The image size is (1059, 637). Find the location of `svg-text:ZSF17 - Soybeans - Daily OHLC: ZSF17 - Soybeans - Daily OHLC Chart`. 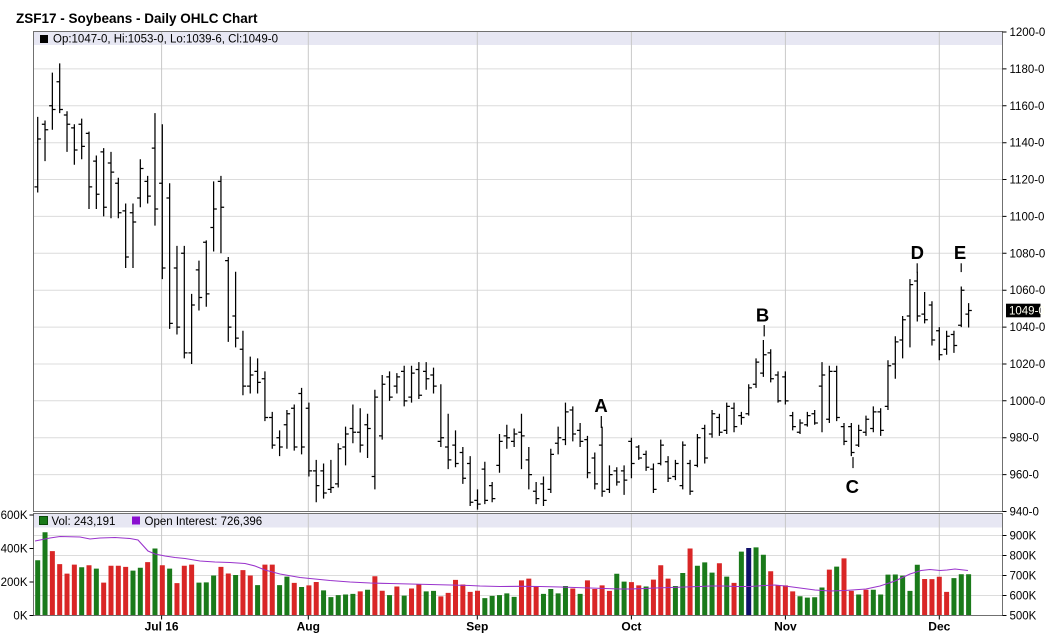

svg-text:ZSF17 - Soybeans - Daily OHLC: ZSF17 - Soybeans - Daily OHLC Chart is located at coordinates (137, 18).